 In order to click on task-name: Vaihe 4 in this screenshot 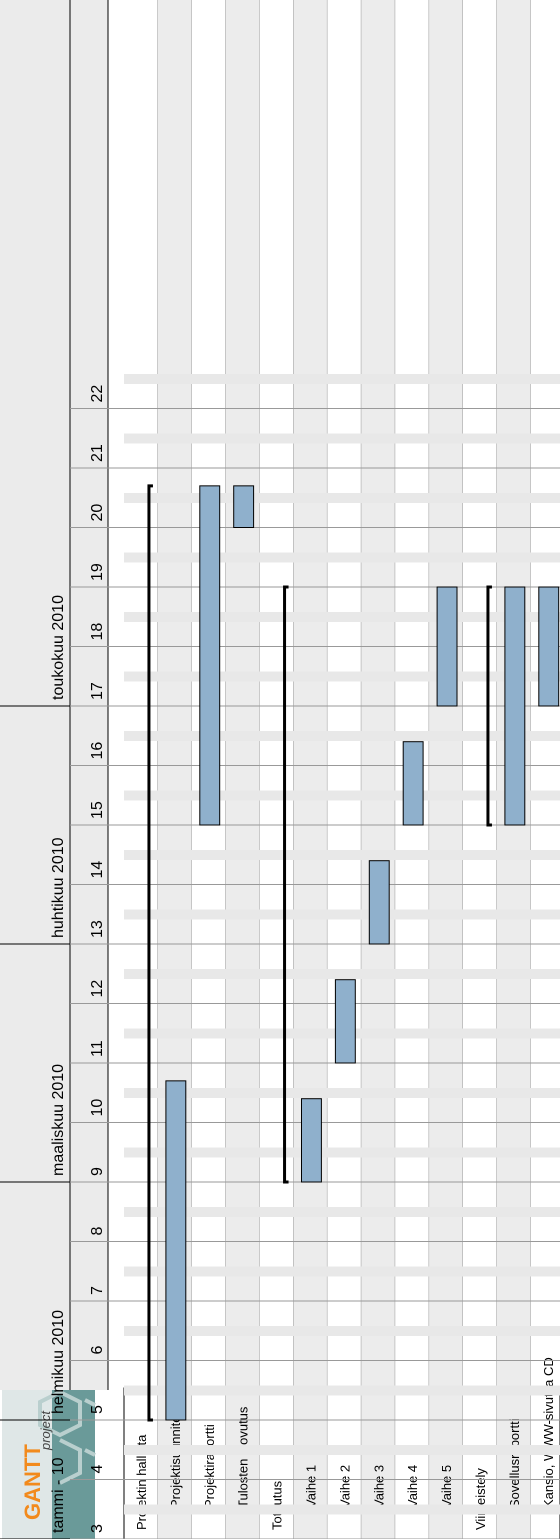, I will do `click(412, 1486)`.